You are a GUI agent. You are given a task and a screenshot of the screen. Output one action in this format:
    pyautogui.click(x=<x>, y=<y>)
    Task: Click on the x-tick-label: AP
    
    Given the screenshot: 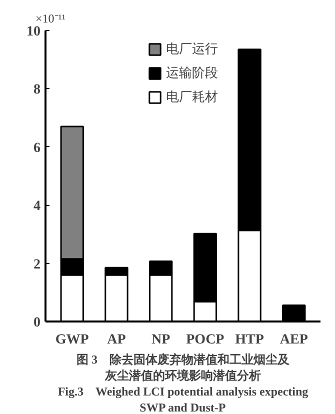 What is the action you would take?
    pyautogui.click(x=116, y=340)
    